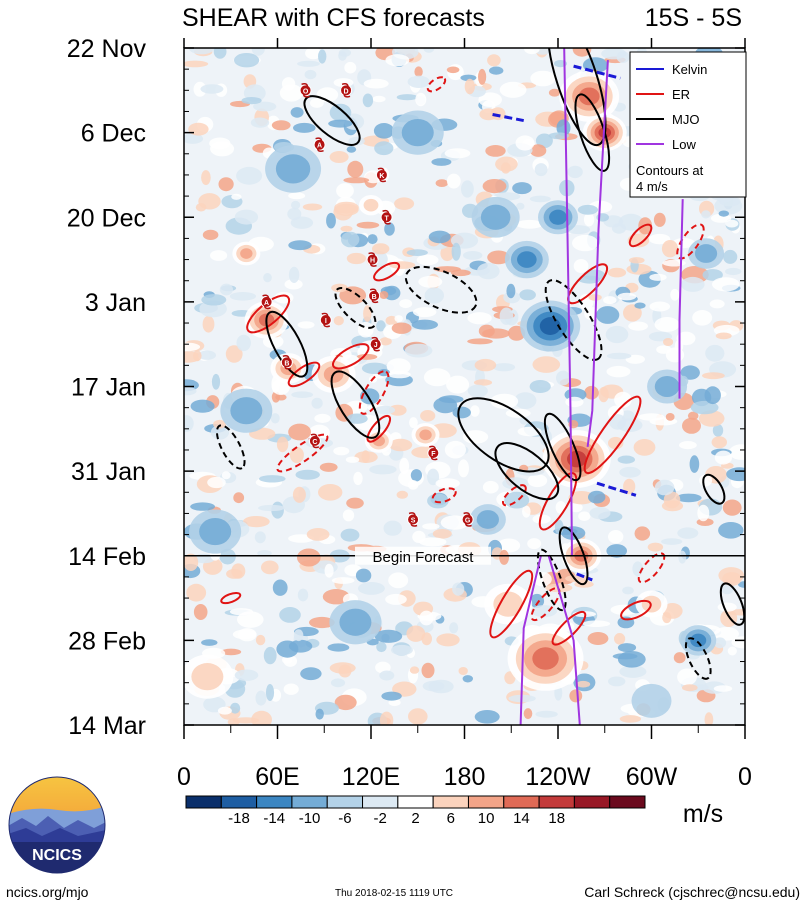  I want to click on colorbar-tick-label: -14, so click(274, 818).